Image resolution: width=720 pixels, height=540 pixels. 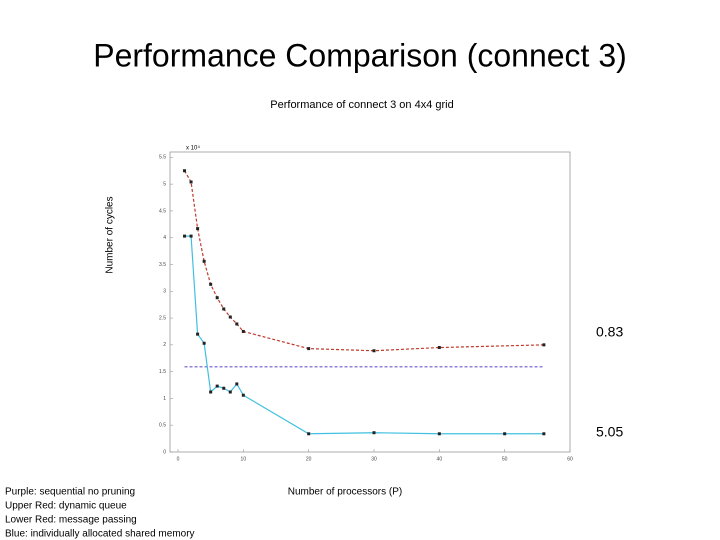 What do you see at coordinates (440, 459) in the screenshot?
I see `x-tick-label: 40` at bounding box center [440, 459].